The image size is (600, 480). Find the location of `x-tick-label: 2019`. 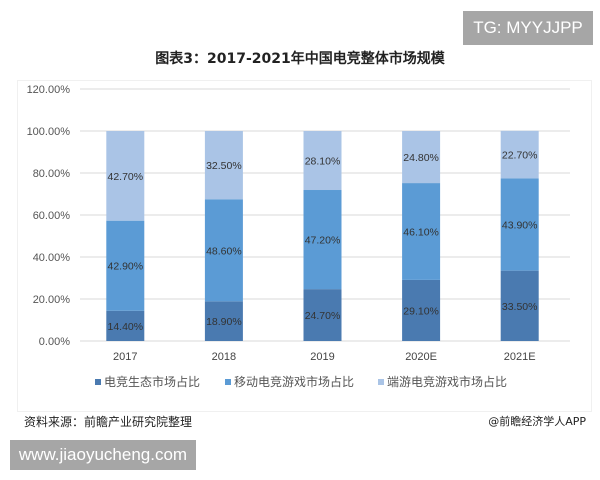

x-tick-label: 2019 is located at coordinates (322, 357).